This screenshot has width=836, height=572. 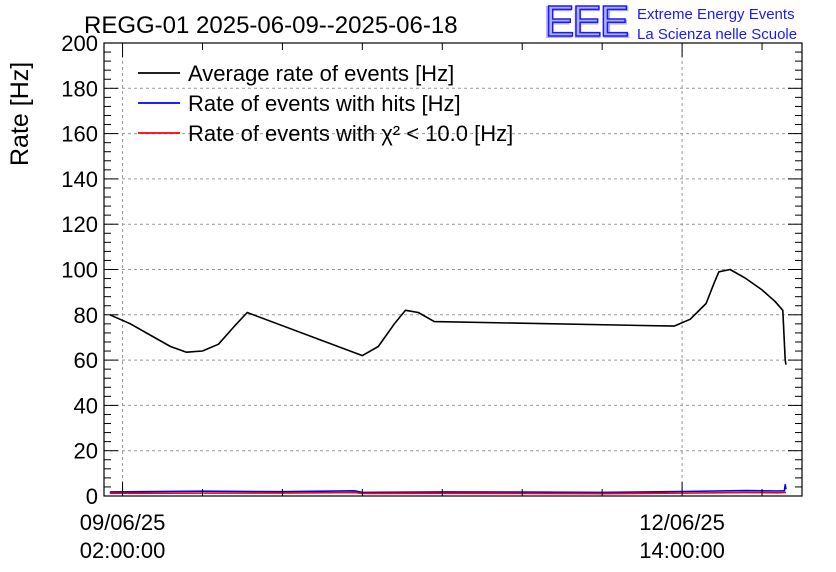 I want to click on x-tick-label-time: 02:00:00, so click(x=123, y=550).